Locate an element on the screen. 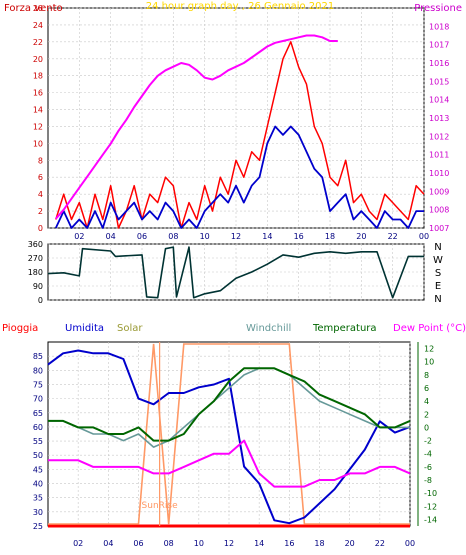 The width and height of the screenshot is (466, 555). temperature-y-tick-label: 8 is located at coordinates (426, 375).